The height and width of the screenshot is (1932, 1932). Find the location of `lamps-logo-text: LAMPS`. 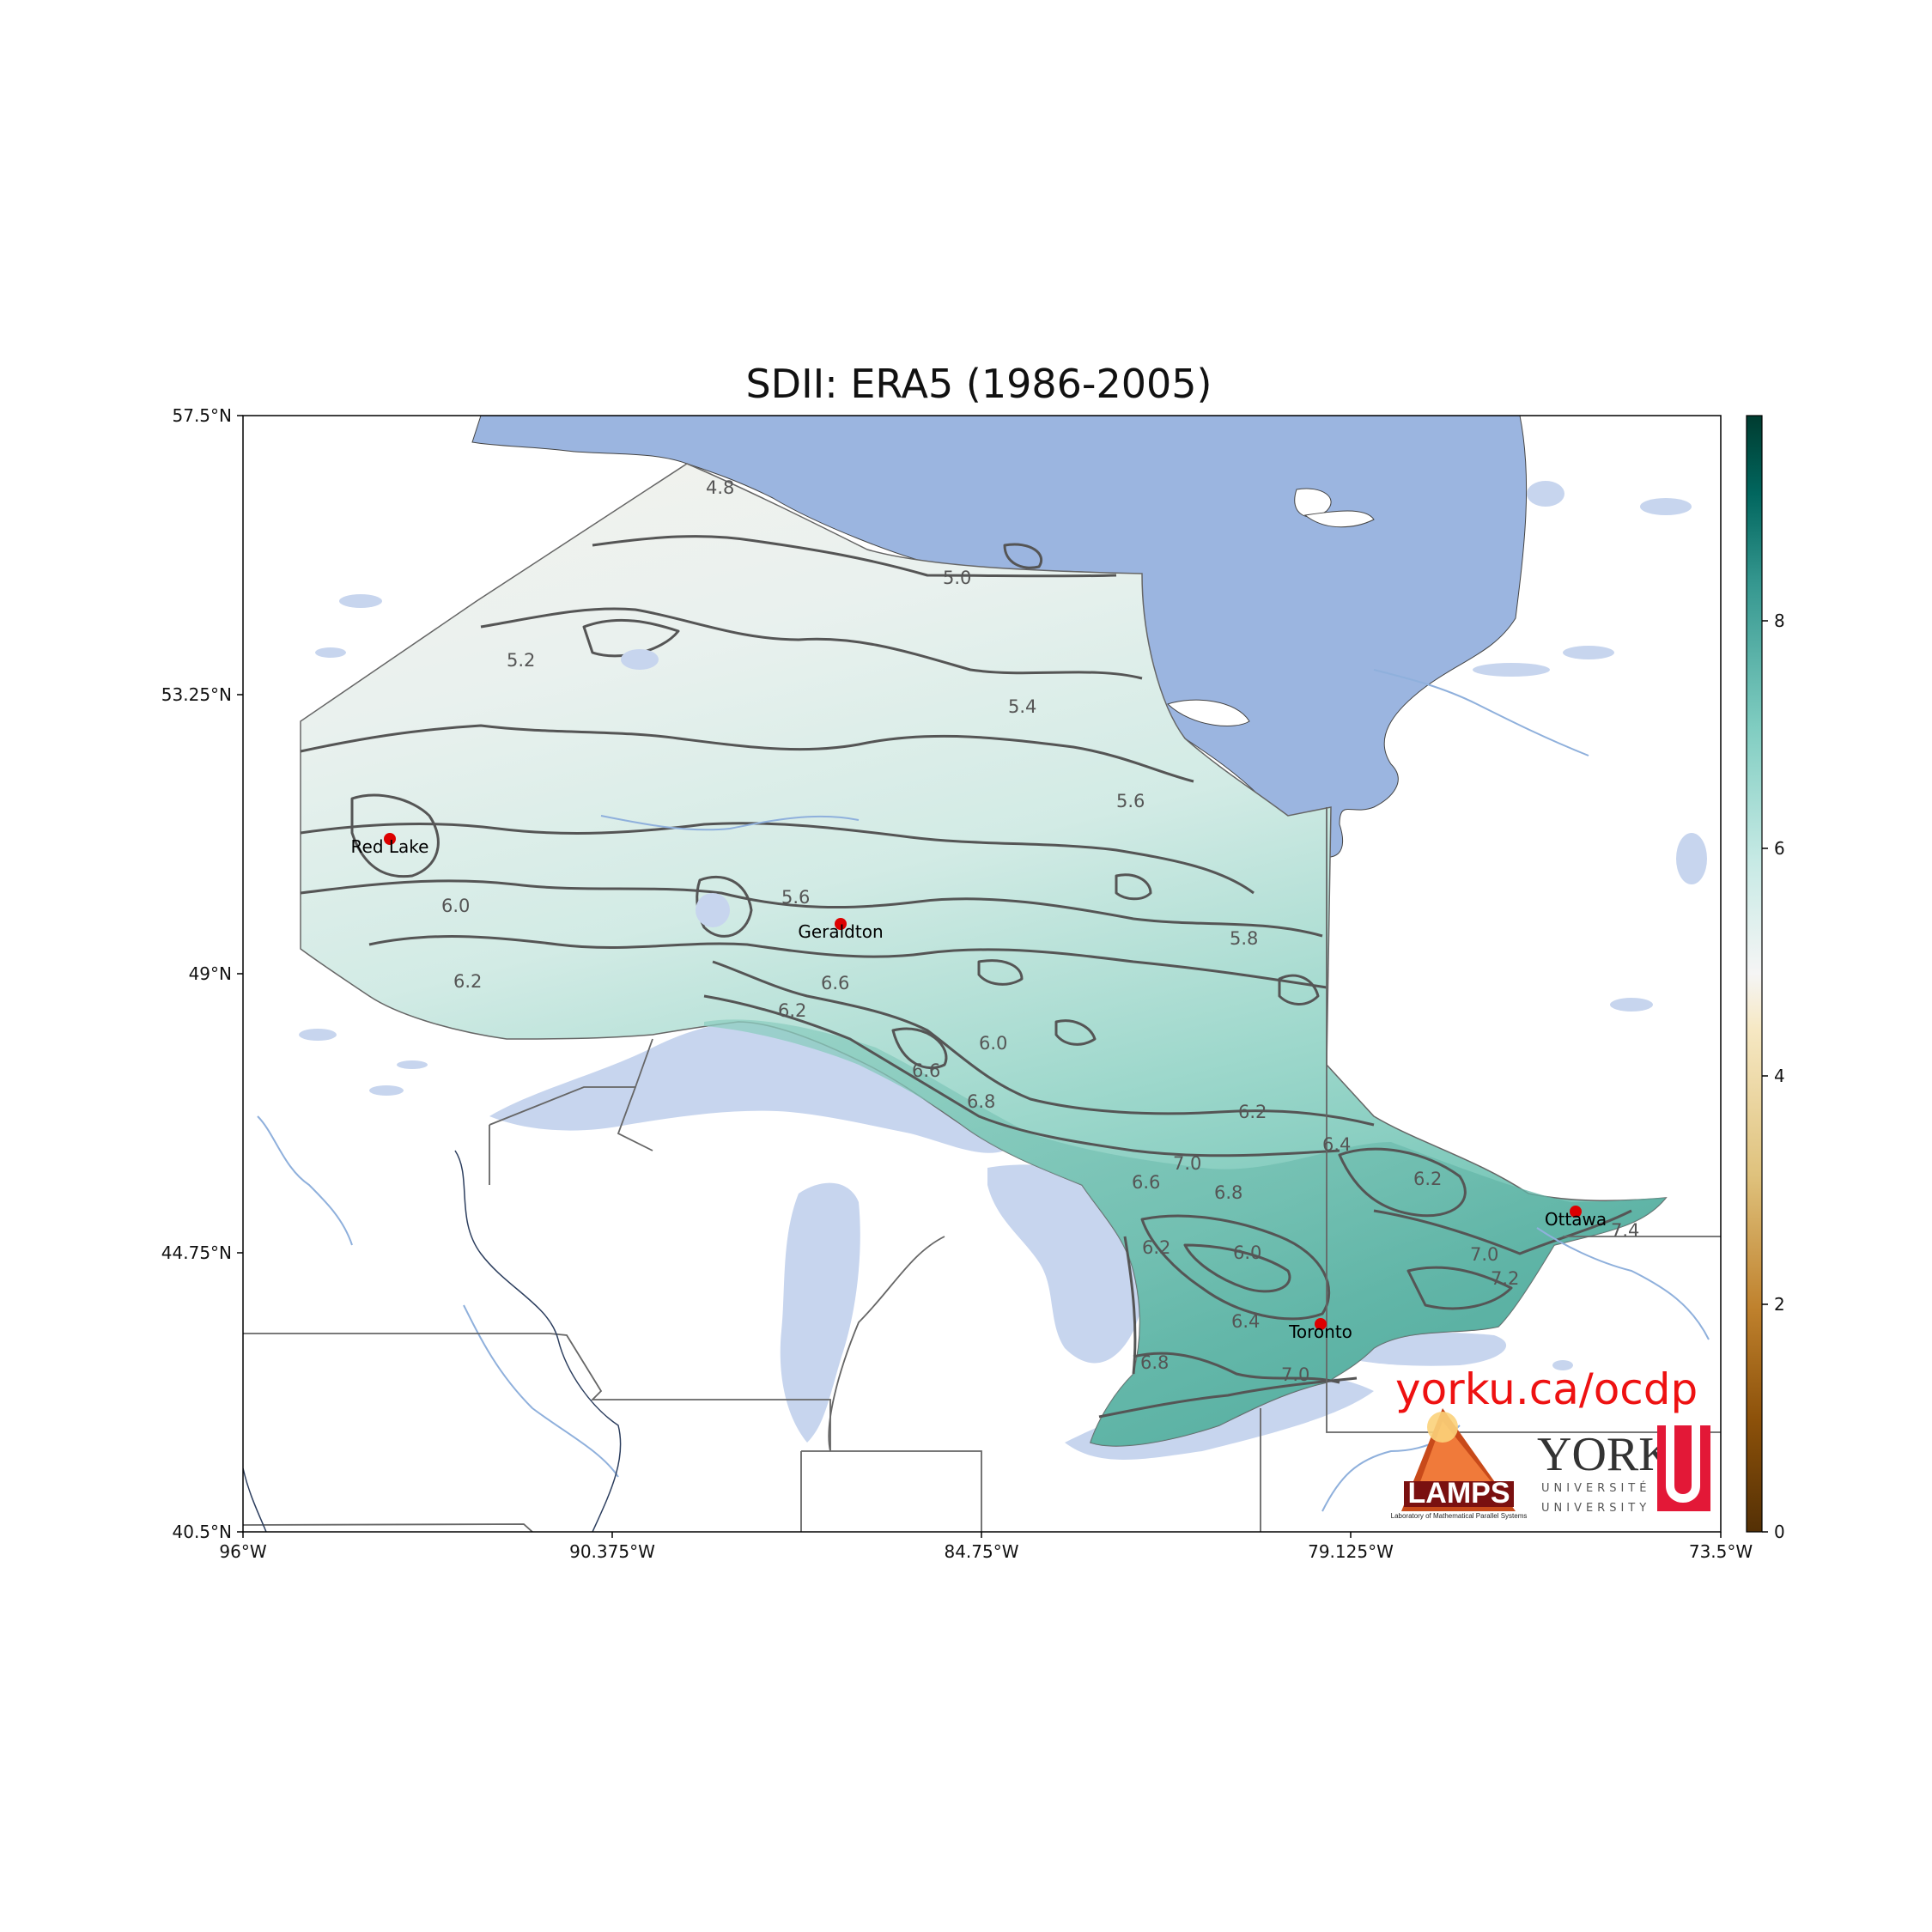

lamps-logo-text: LAMPS is located at coordinates (1459, 1493).